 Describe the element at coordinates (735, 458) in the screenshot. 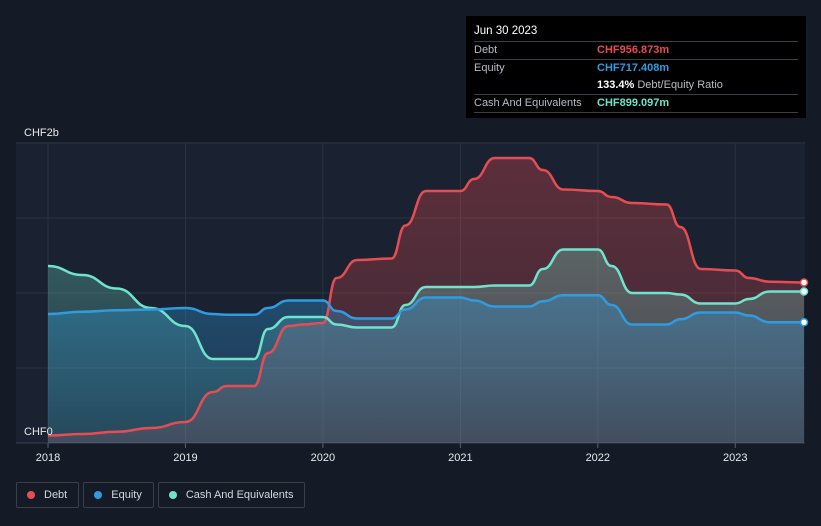

I see `x-tick-label-2023: 2023` at that location.